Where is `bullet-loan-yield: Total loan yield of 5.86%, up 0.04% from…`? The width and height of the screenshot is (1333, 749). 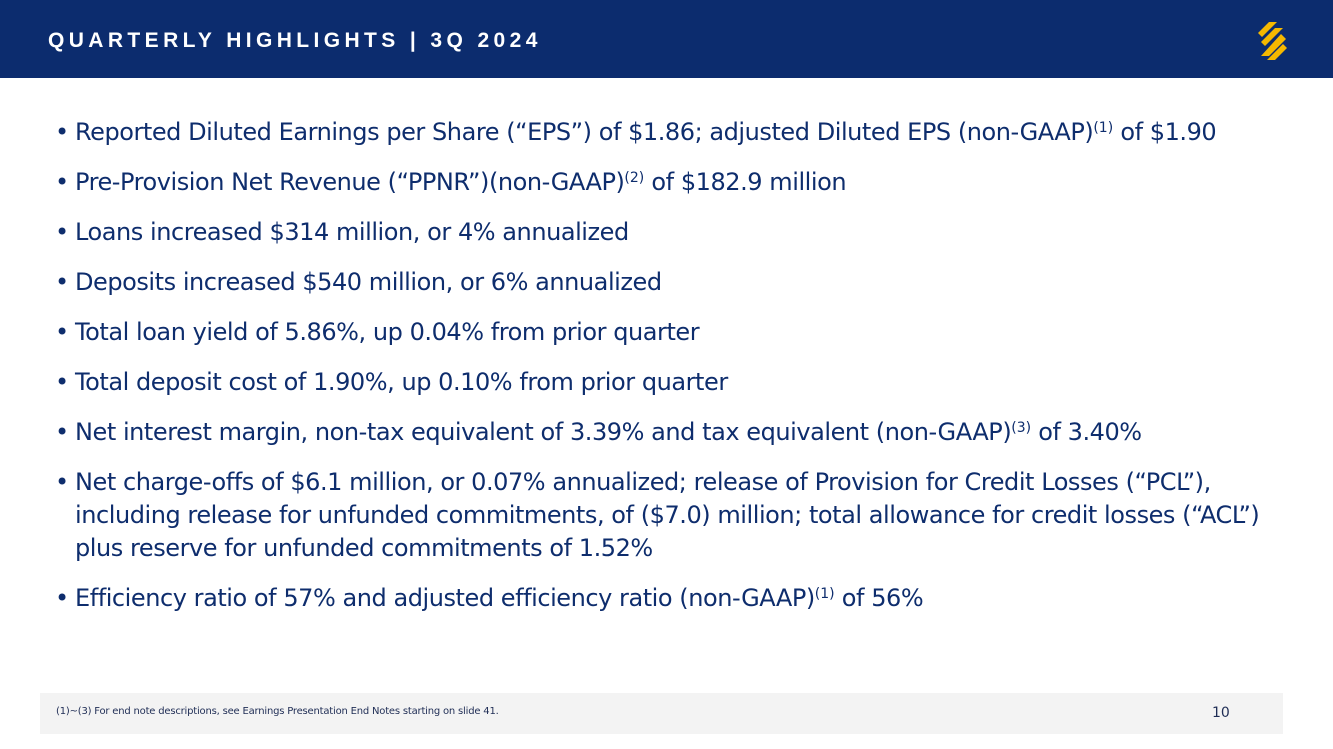
bullet-loan-yield: Total loan yield of 5.86%, up 0.04% from… is located at coordinates (680, 332).